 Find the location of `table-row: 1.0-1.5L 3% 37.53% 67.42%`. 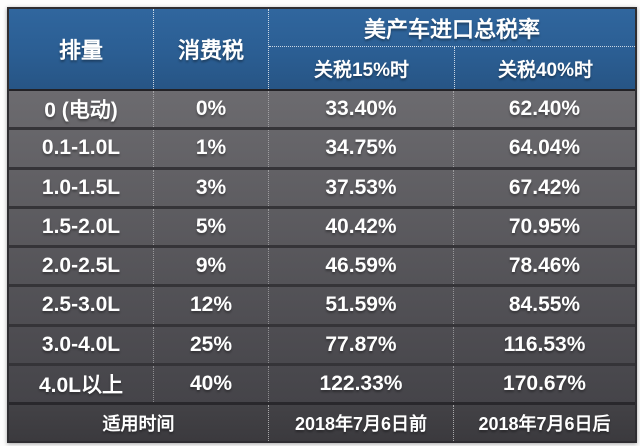

table-row: 1.0-1.5L 3% 37.53% 67.42% is located at coordinates (322, 186).